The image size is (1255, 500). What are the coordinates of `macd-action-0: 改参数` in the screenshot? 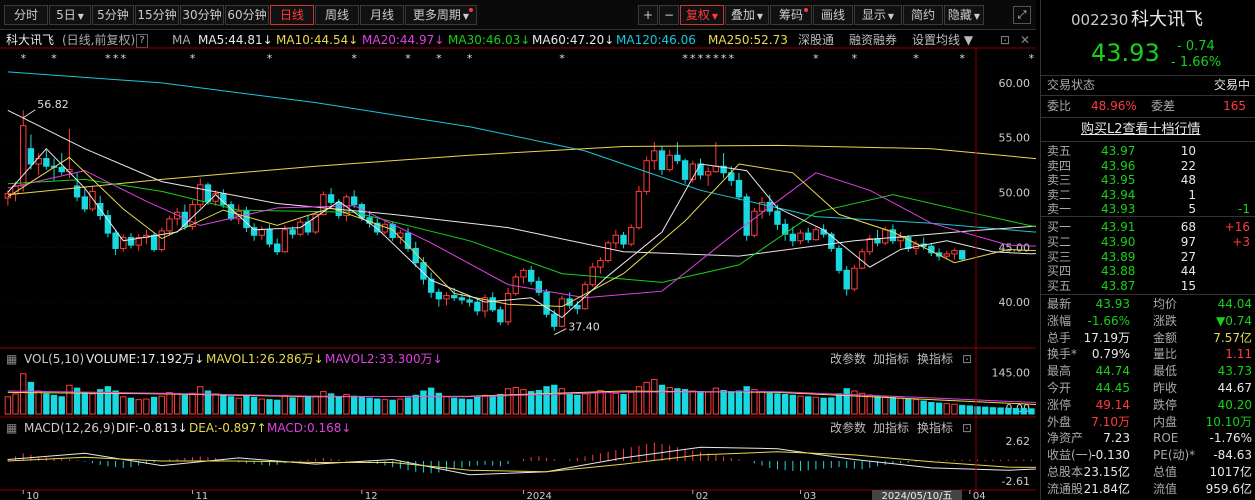 It's located at (848, 428).